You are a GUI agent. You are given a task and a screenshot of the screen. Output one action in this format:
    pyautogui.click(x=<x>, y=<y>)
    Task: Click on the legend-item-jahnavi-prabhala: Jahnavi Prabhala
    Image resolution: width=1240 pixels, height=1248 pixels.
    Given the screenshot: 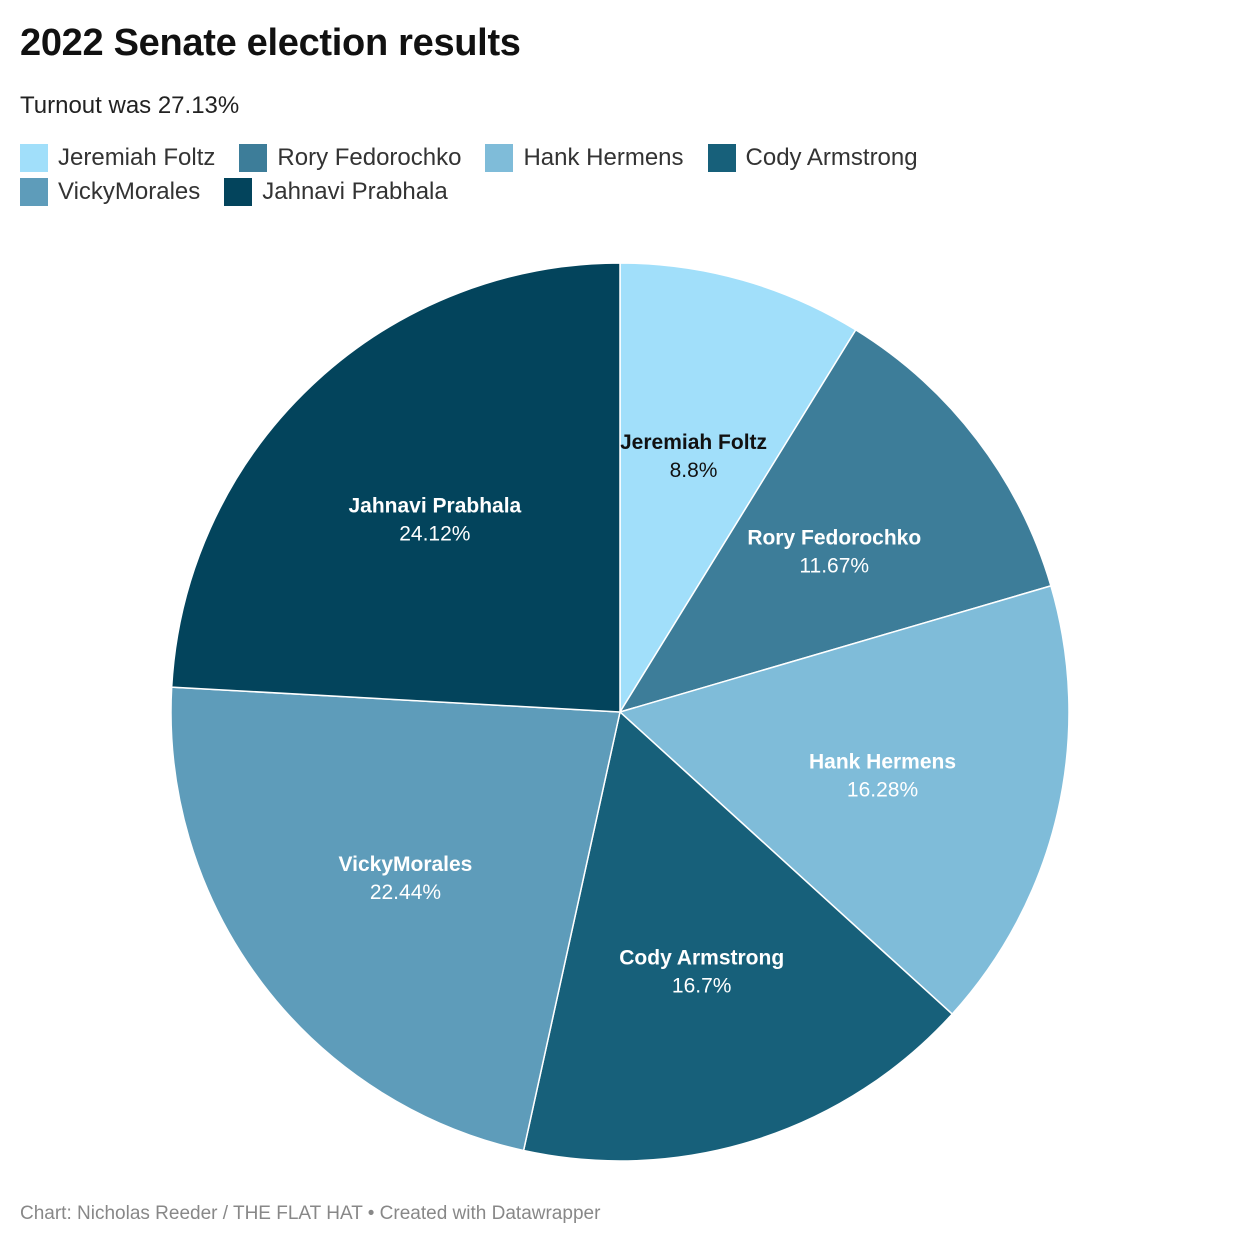 What is the action you would take?
    pyautogui.click(x=336, y=192)
    